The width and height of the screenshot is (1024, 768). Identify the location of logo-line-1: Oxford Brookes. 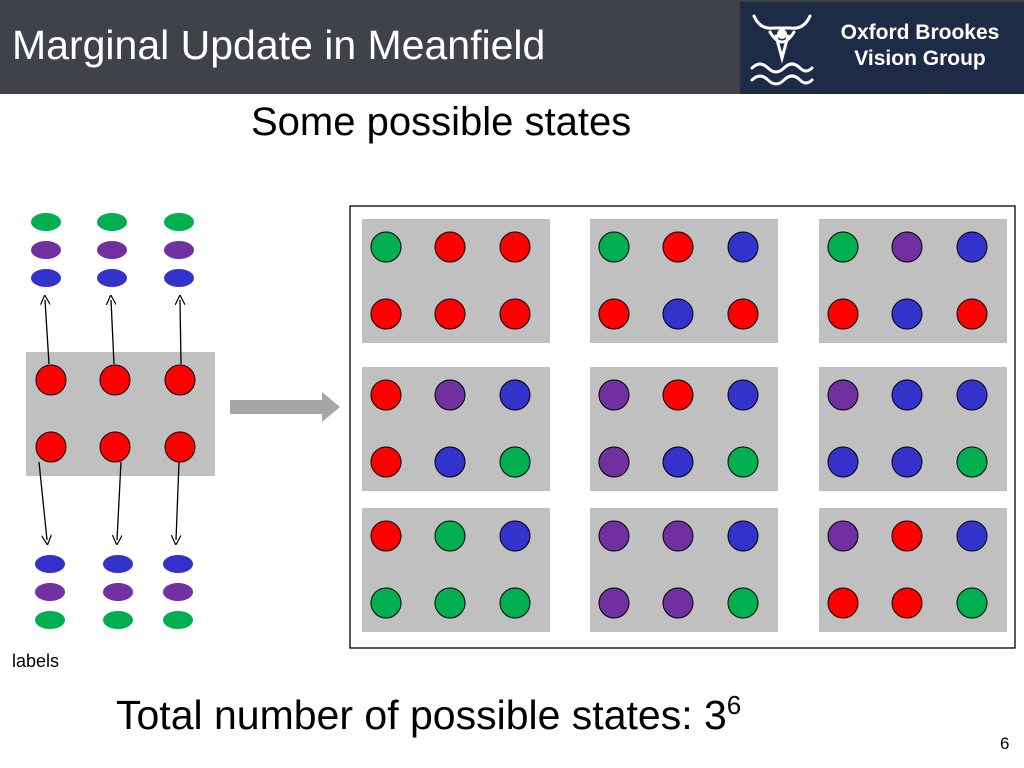
(920, 32).